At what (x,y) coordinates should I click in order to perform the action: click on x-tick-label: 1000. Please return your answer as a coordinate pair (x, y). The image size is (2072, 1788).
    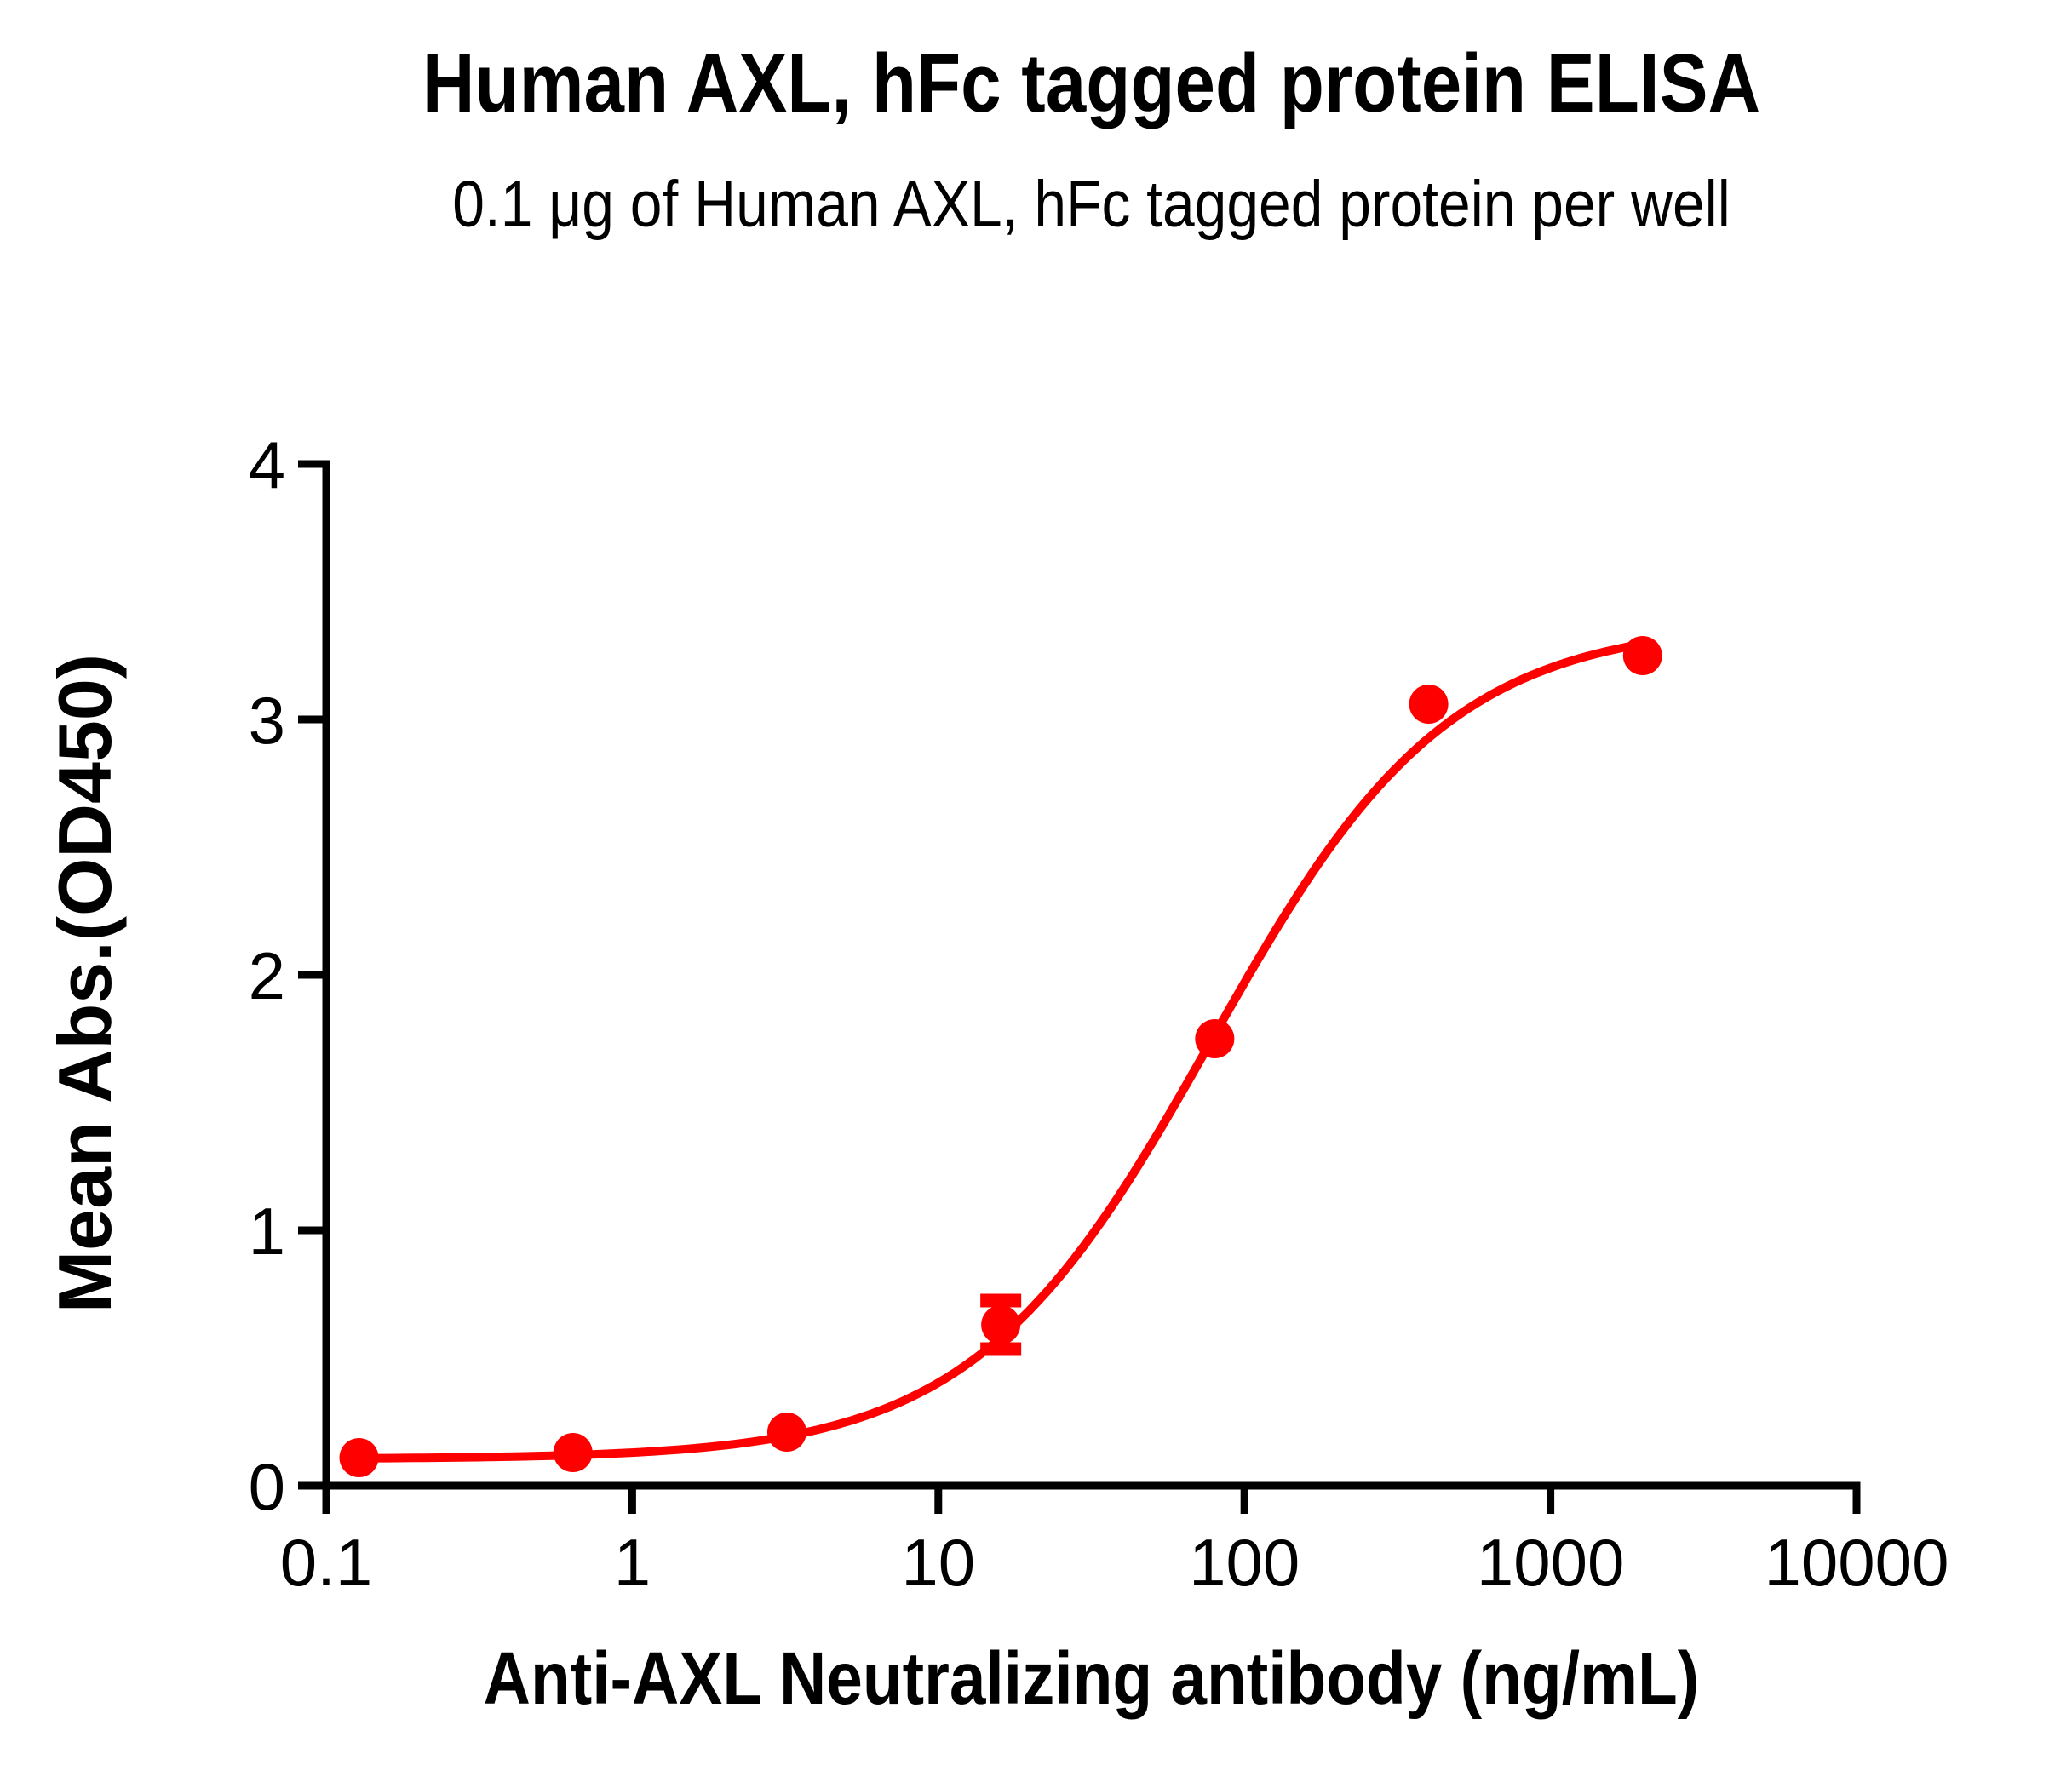
    Looking at the image, I should click on (1551, 1562).